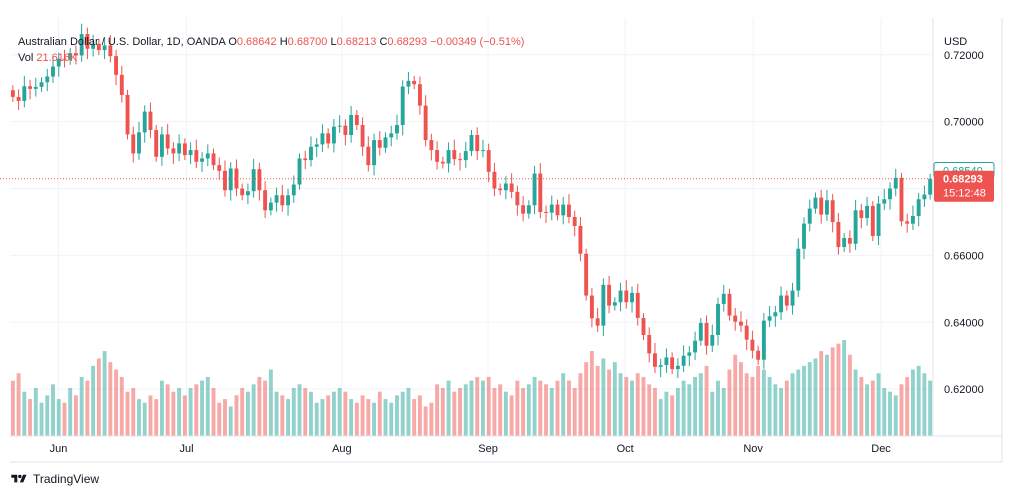 This screenshot has width=1012, height=498. I want to click on price-tag-last: 0.68293 15:12:48, so click(964, 186).